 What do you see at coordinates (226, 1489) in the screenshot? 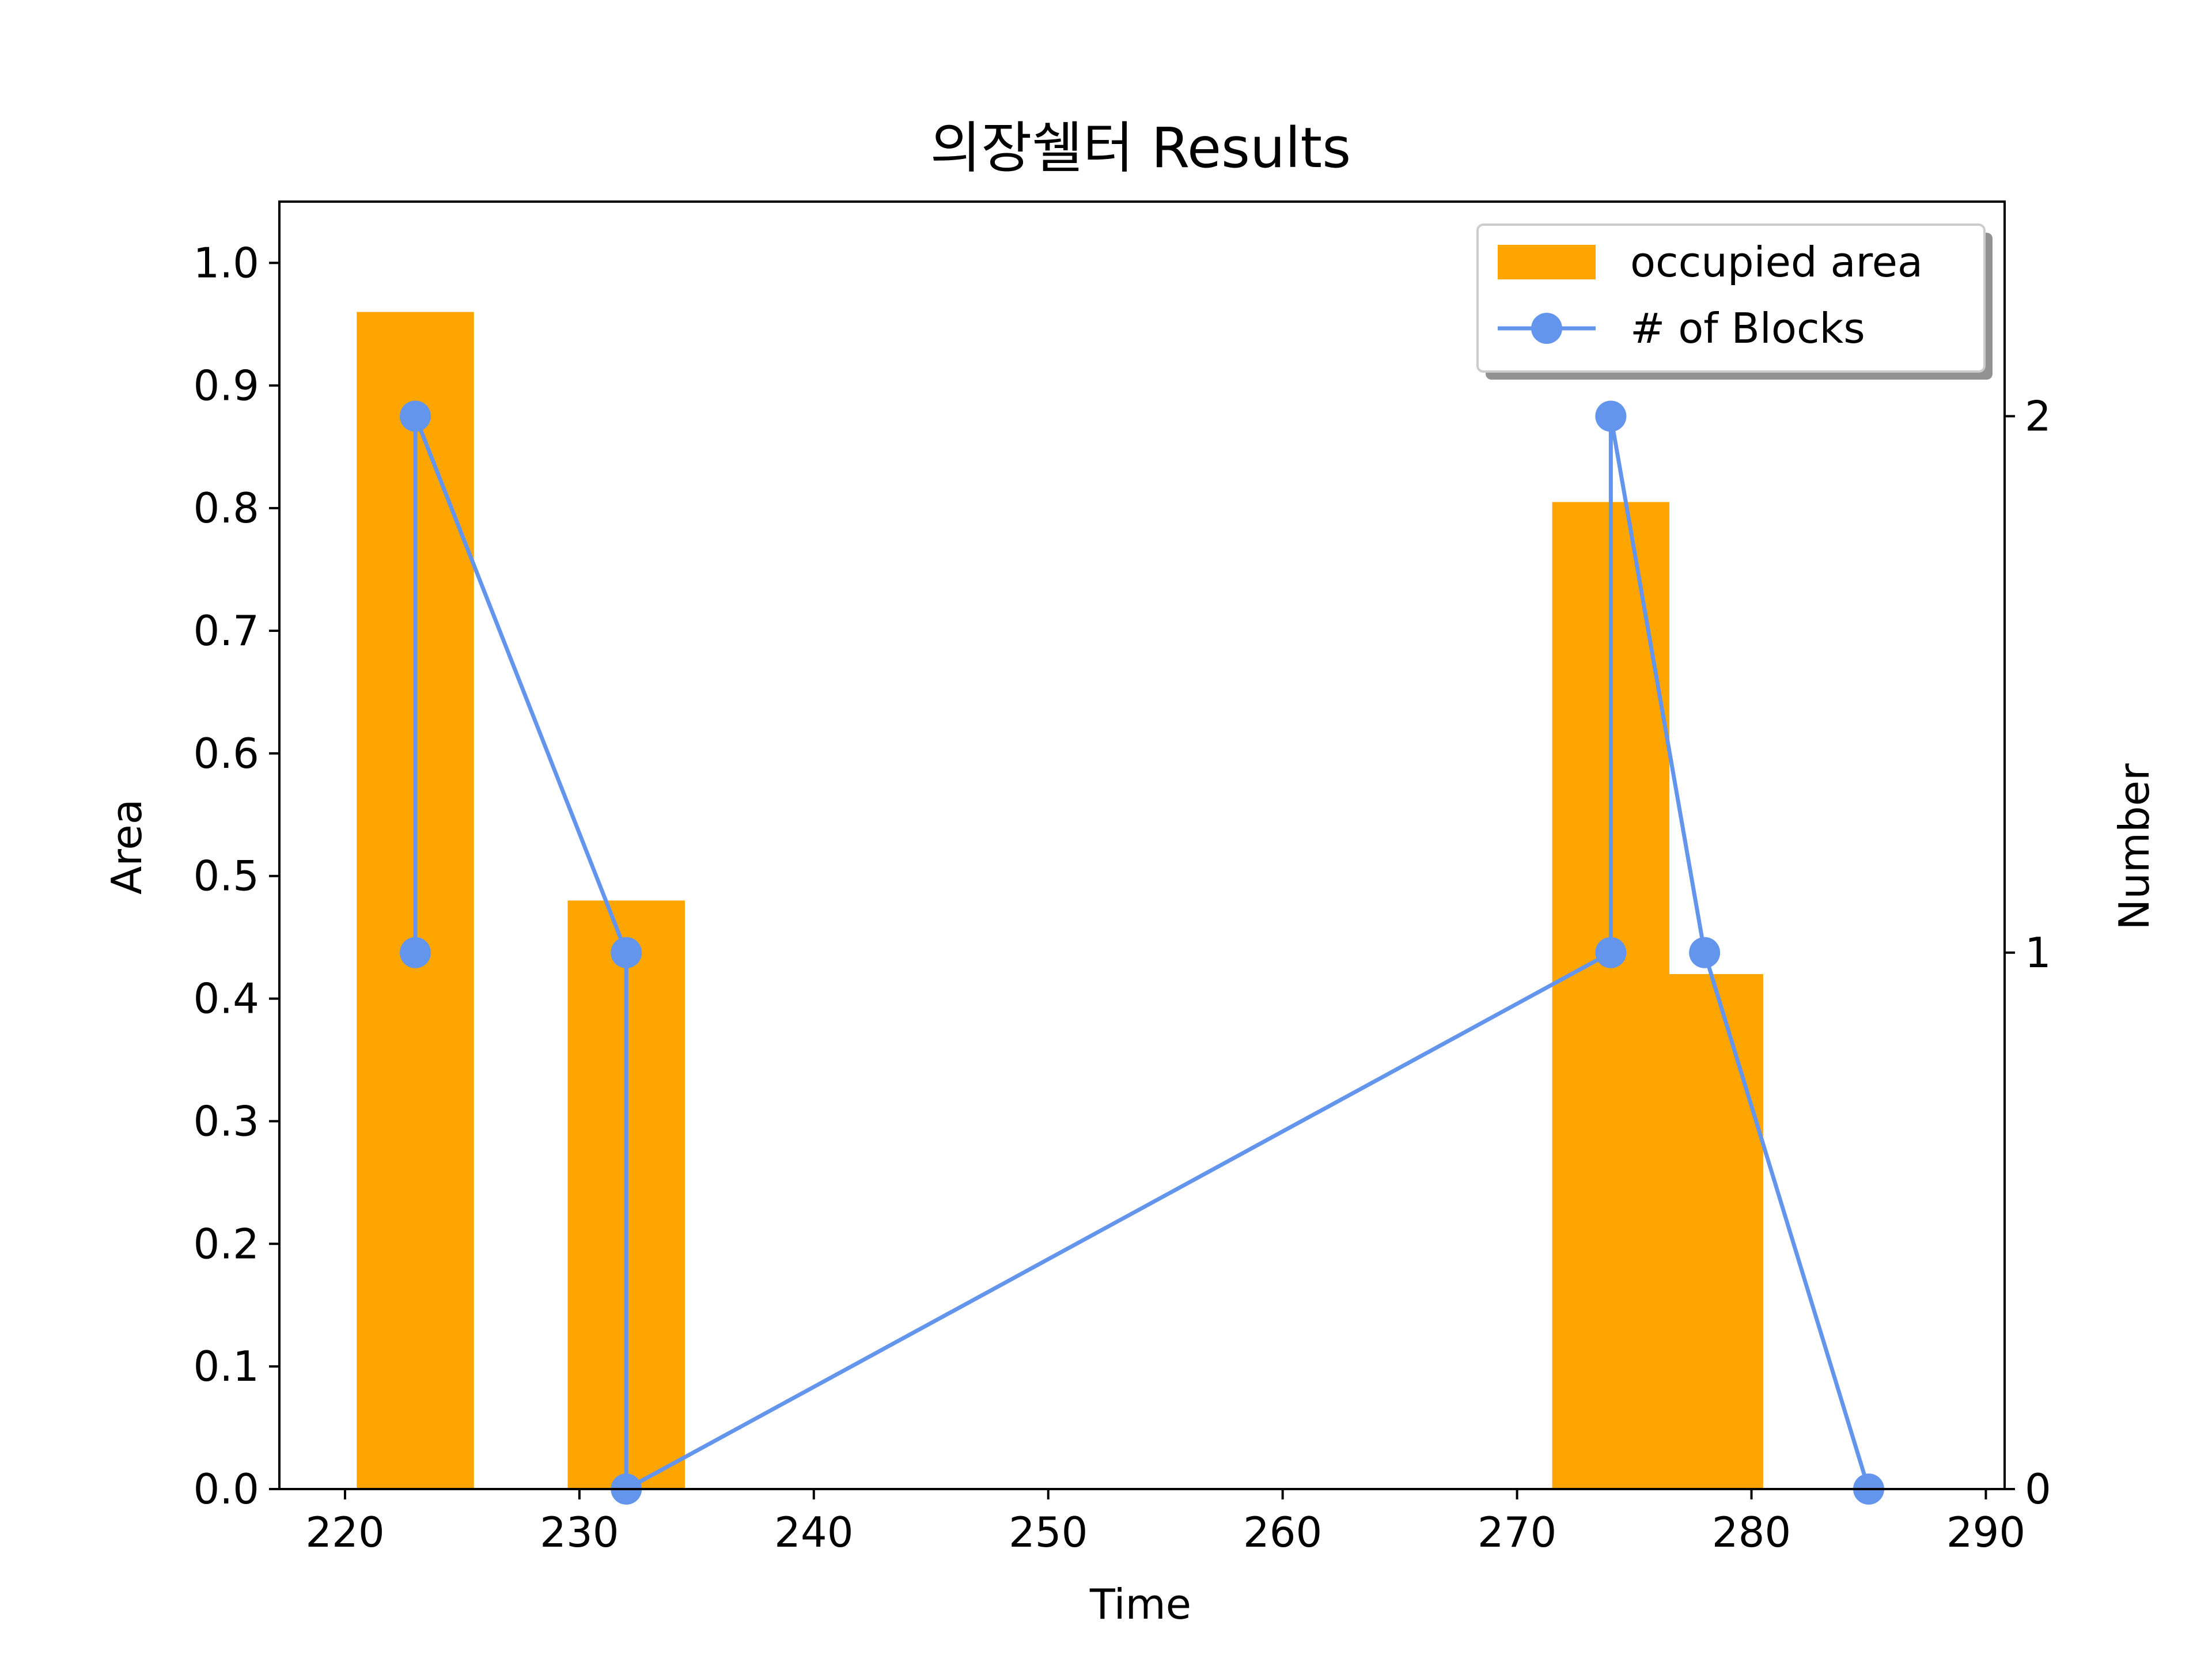
I see `y-left-tick-label-0: 0.0` at bounding box center [226, 1489].